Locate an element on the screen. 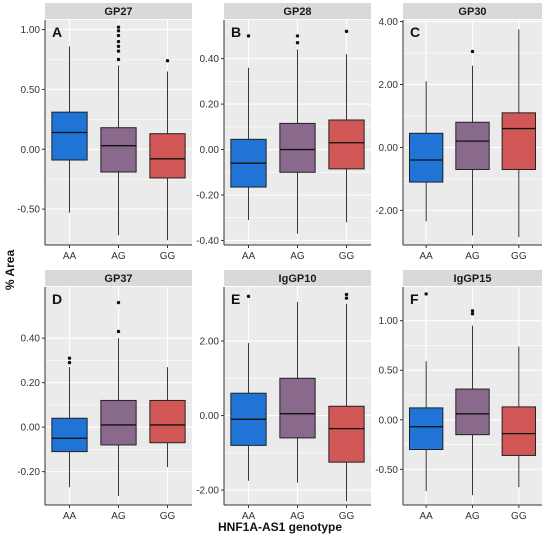 This screenshot has height=541, width=550. panel-f: IgGP15 -0.50 0.00 0.50 1.00 AA AG GG F is located at coordinates (458, 396).